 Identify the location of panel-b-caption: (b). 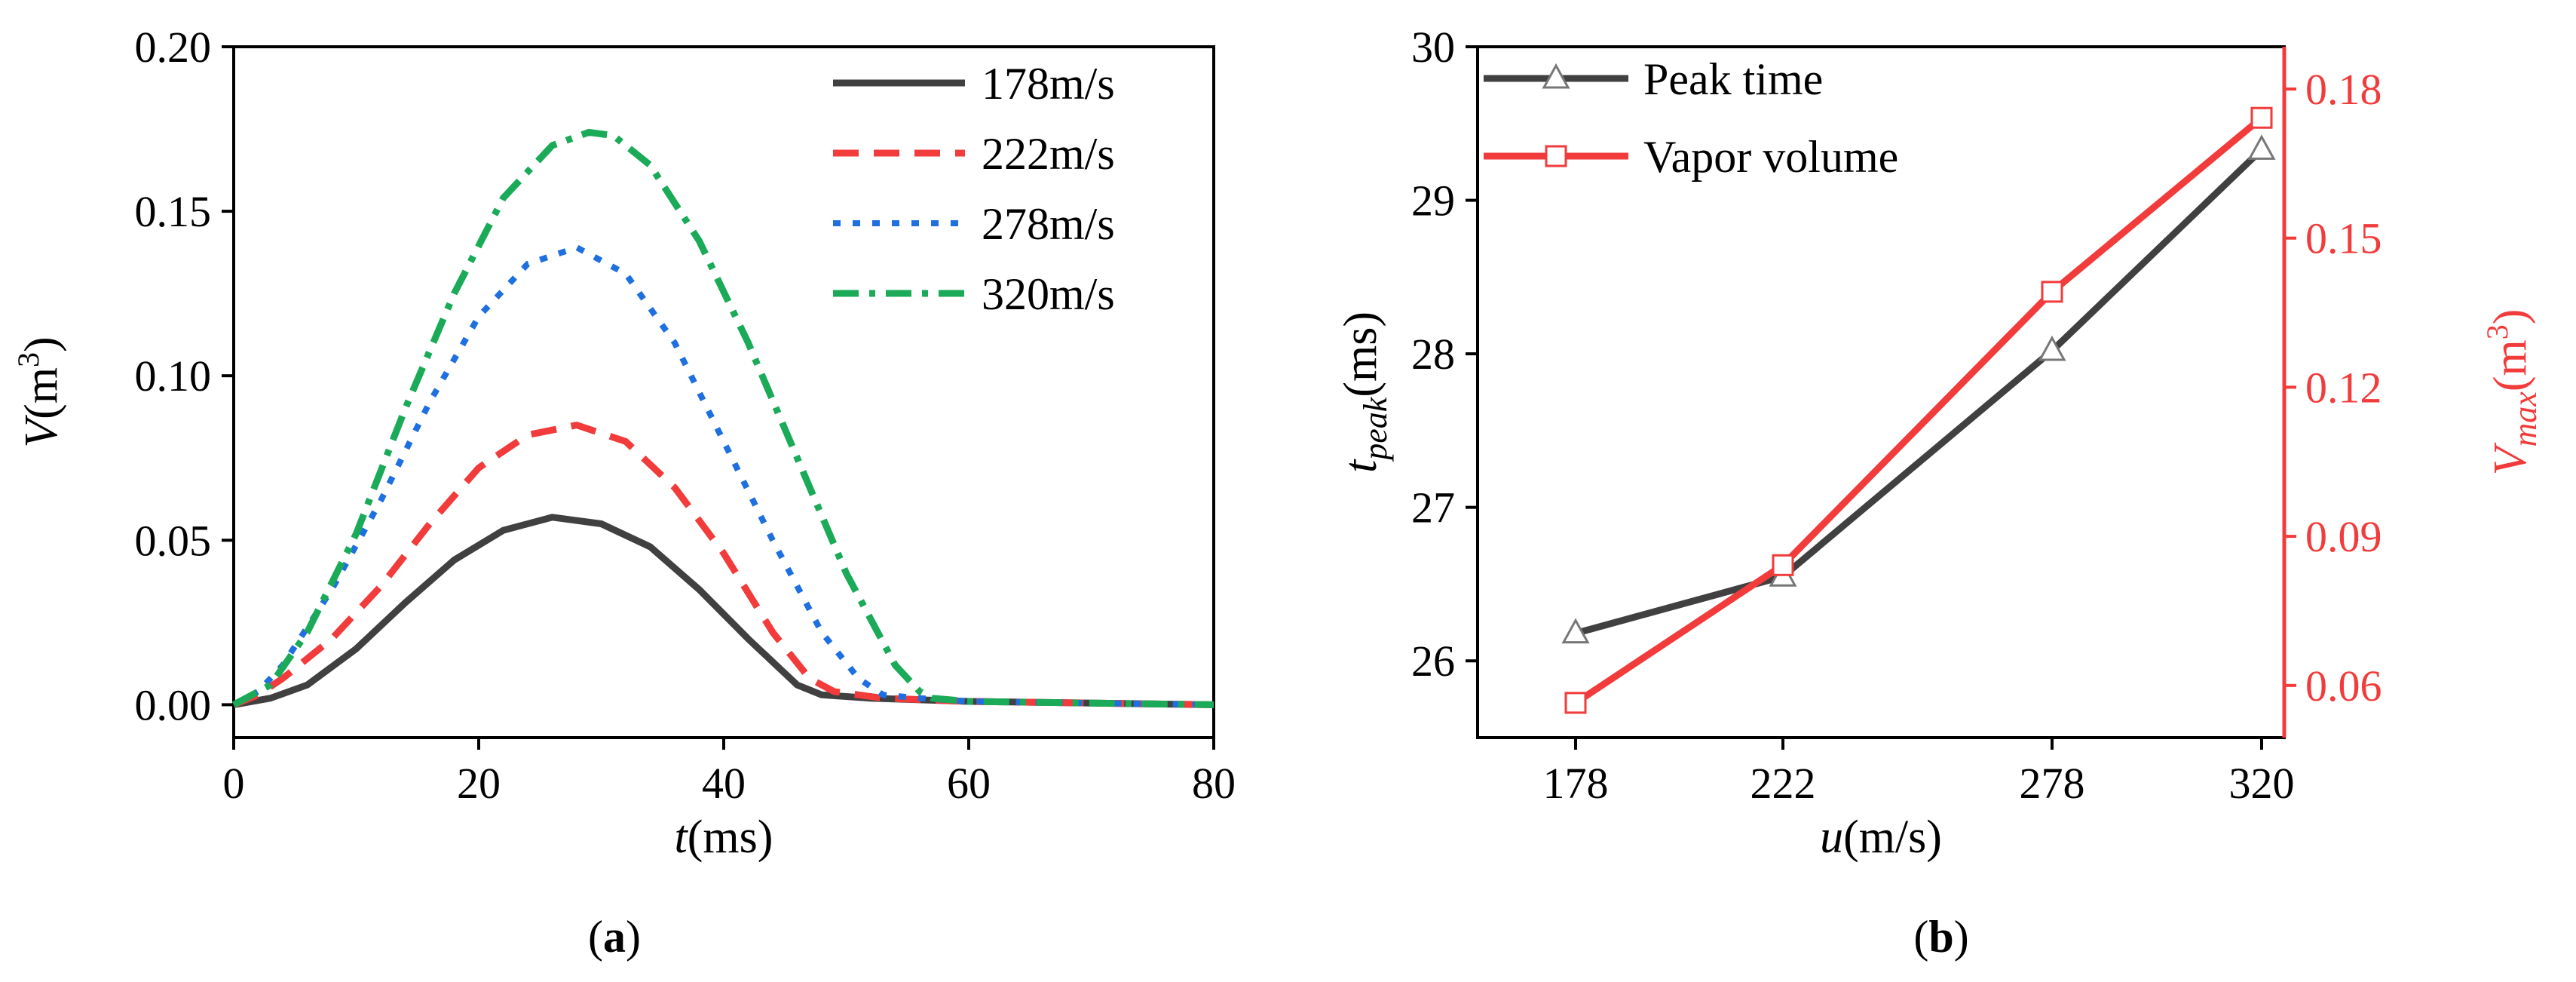
(1940, 937).